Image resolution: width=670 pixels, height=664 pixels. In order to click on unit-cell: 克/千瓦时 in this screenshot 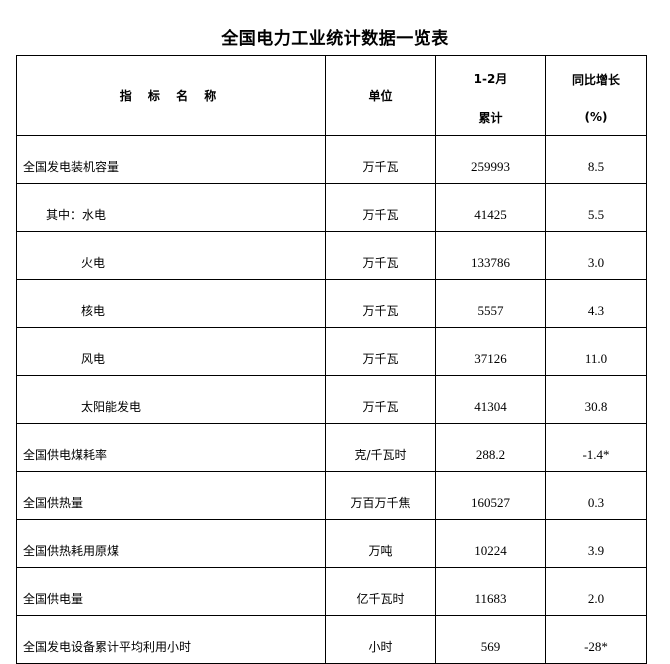, I will do `click(380, 447)`.